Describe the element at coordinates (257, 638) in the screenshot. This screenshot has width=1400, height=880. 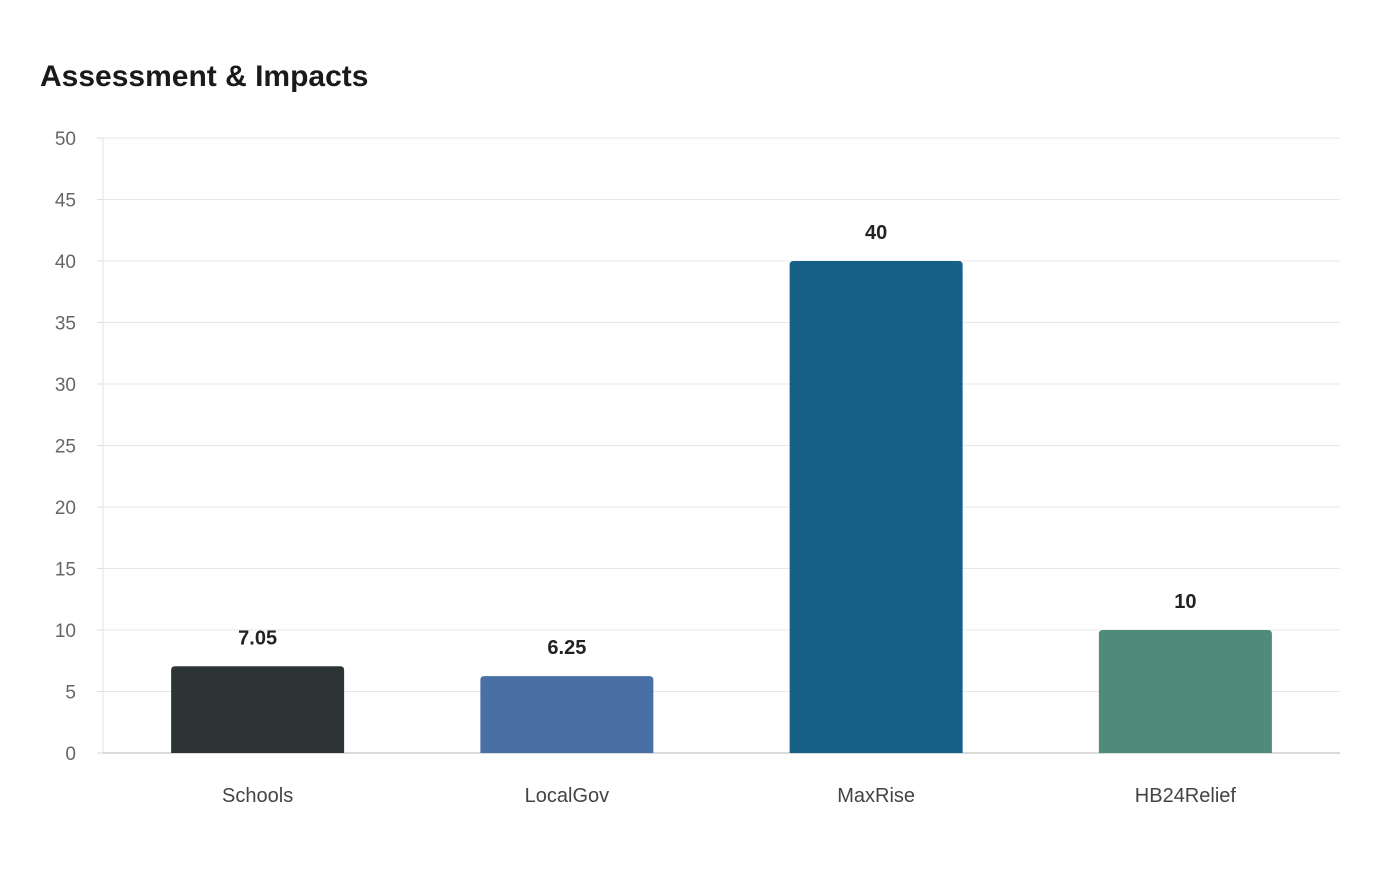
I see `data-label: 7.05` at that location.